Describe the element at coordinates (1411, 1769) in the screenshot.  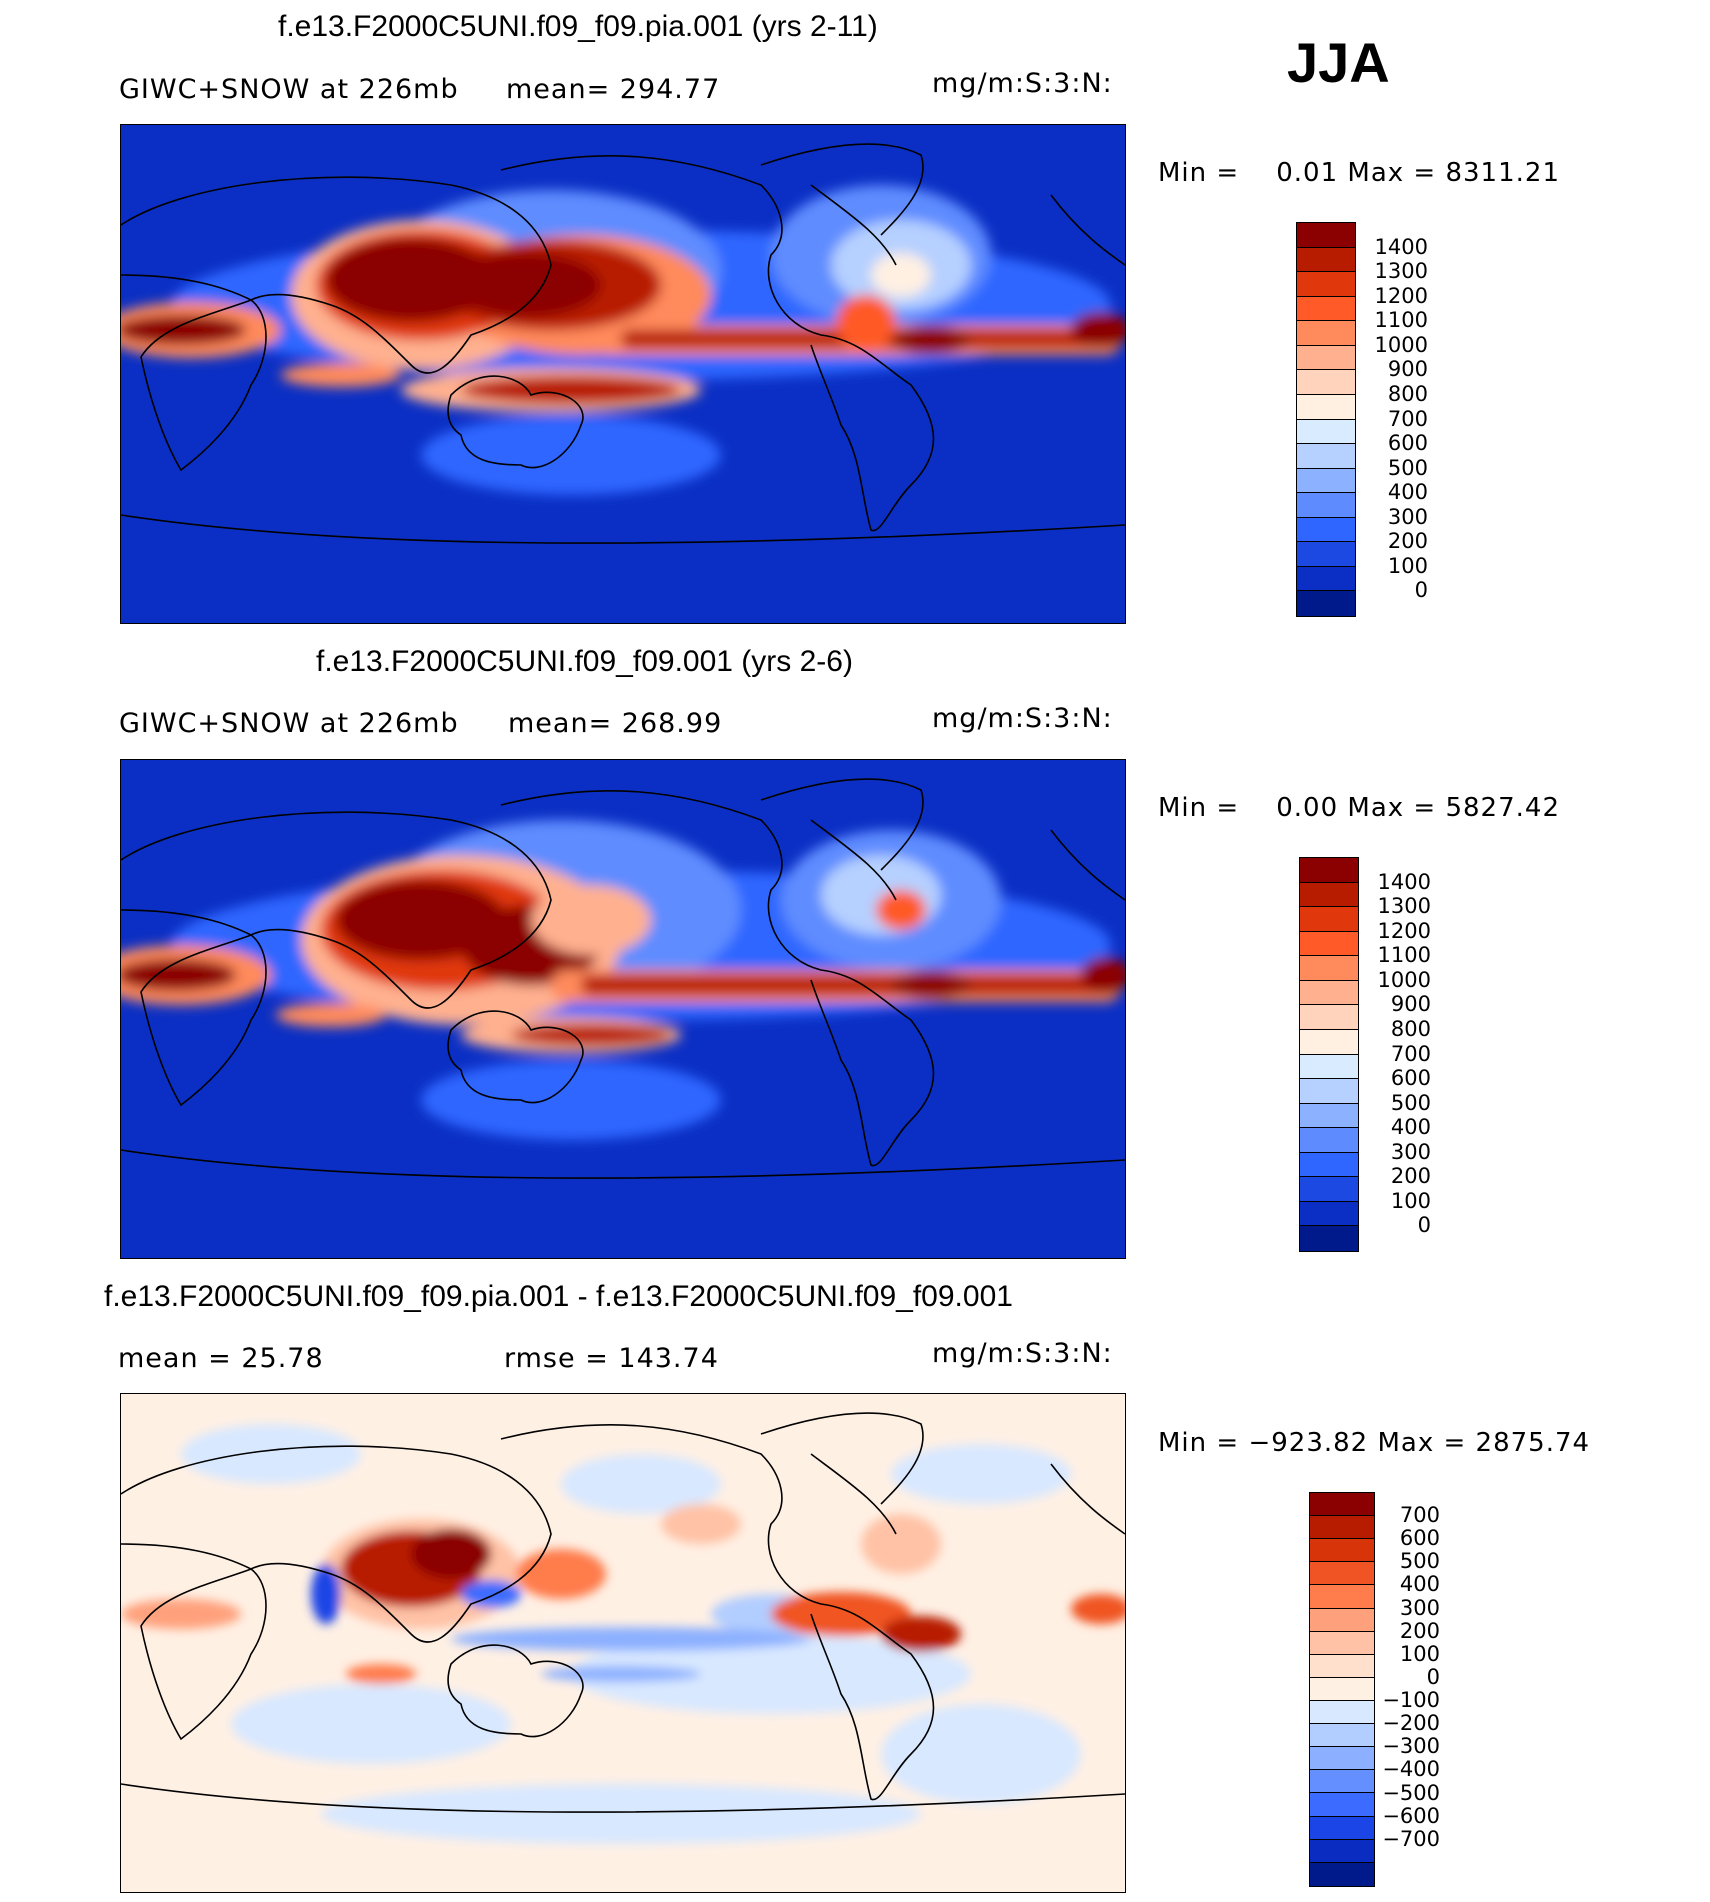
I see `colorbar-label: −400` at that location.